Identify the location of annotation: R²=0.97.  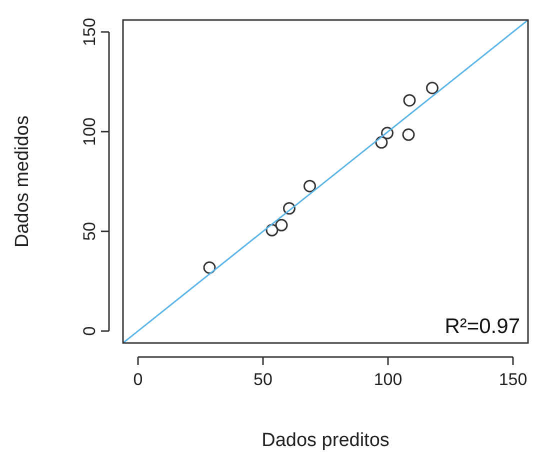
(482, 326).